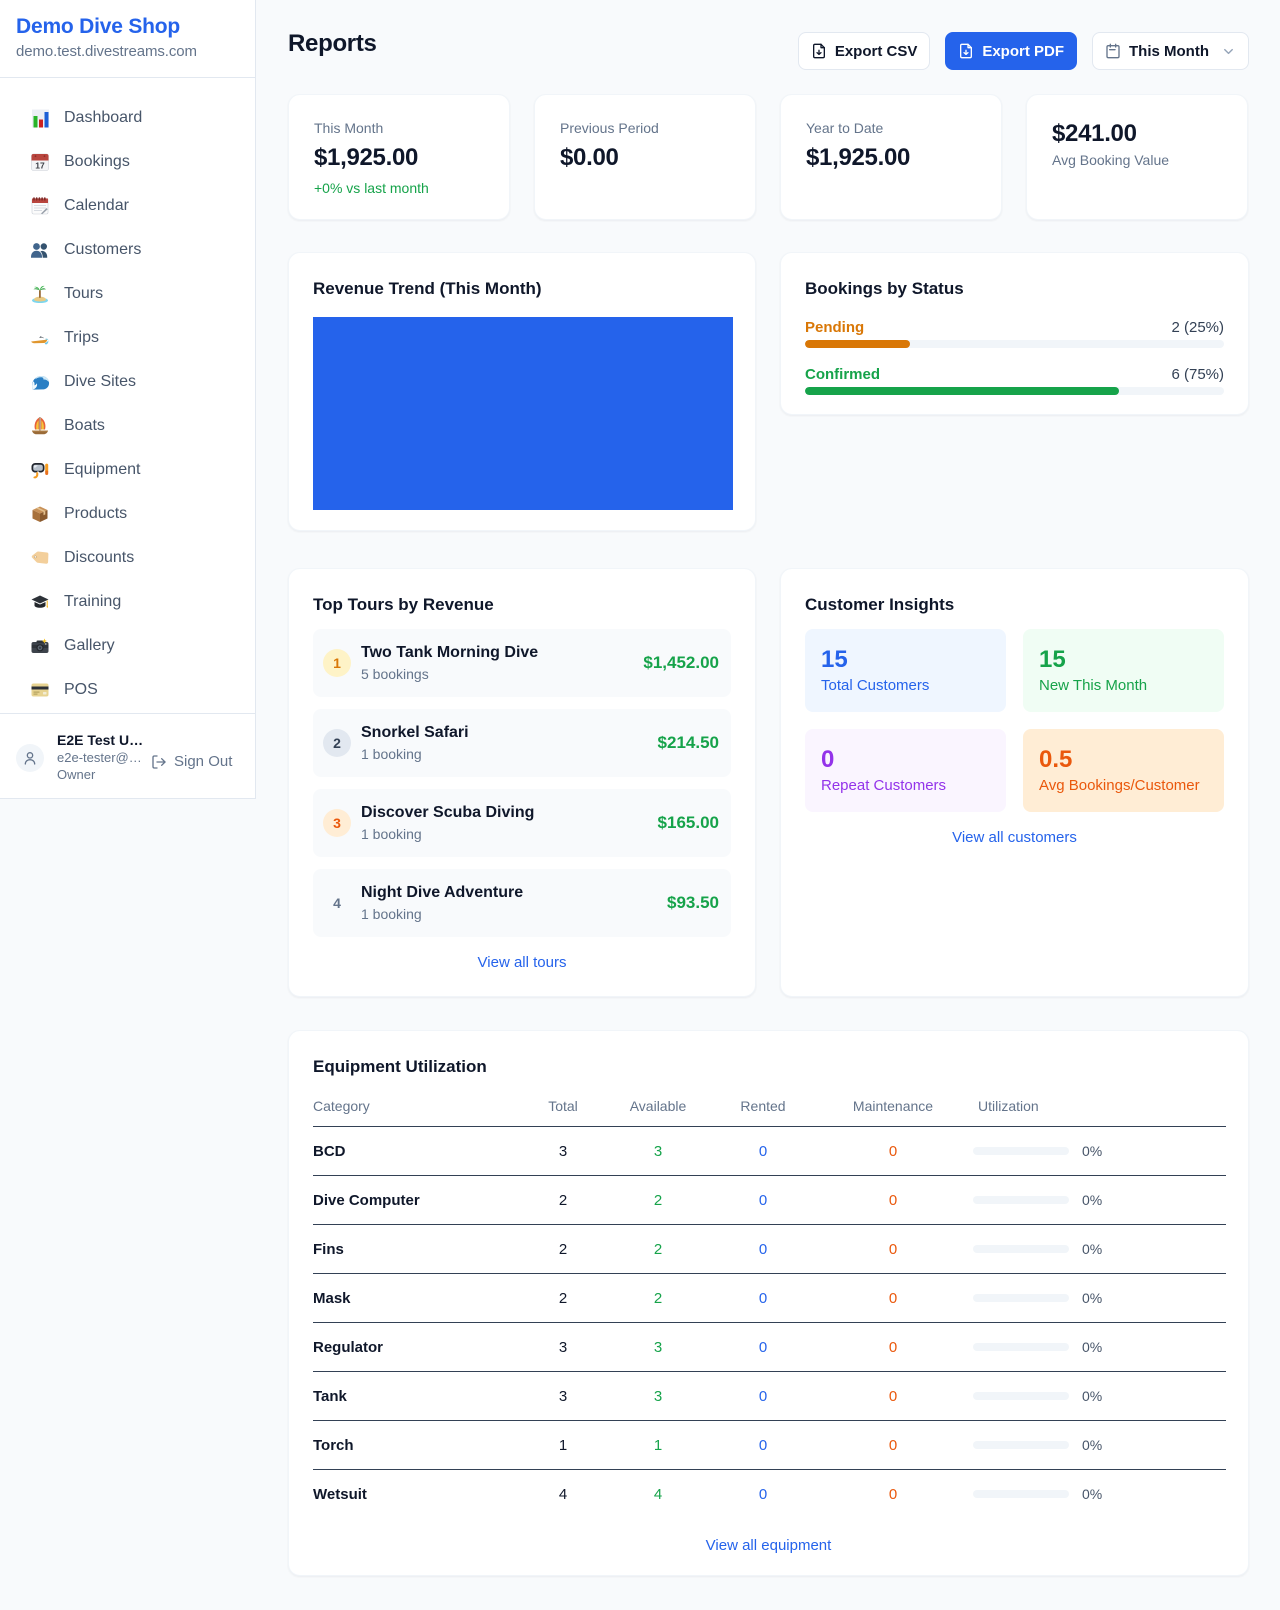  What do you see at coordinates (40, 166) in the screenshot?
I see `svg-text: 17` at bounding box center [40, 166].